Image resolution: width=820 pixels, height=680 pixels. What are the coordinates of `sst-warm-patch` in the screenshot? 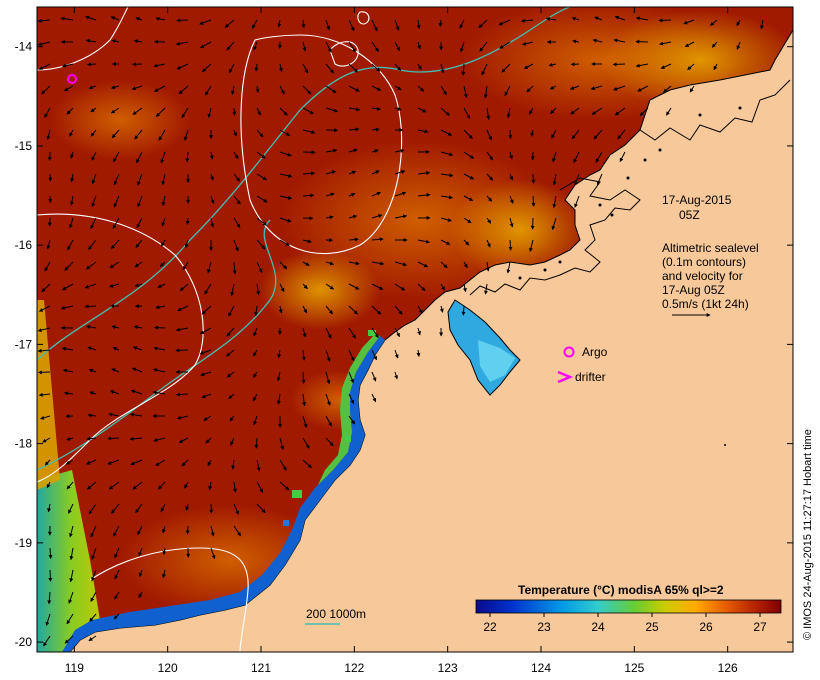 It's located at (320, 290).